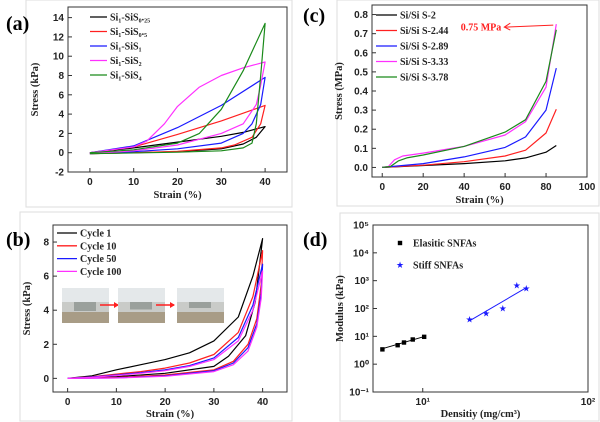 The height and width of the screenshot is (422, 600). I want to click on x-tick-label: 100, so click(587, 187).